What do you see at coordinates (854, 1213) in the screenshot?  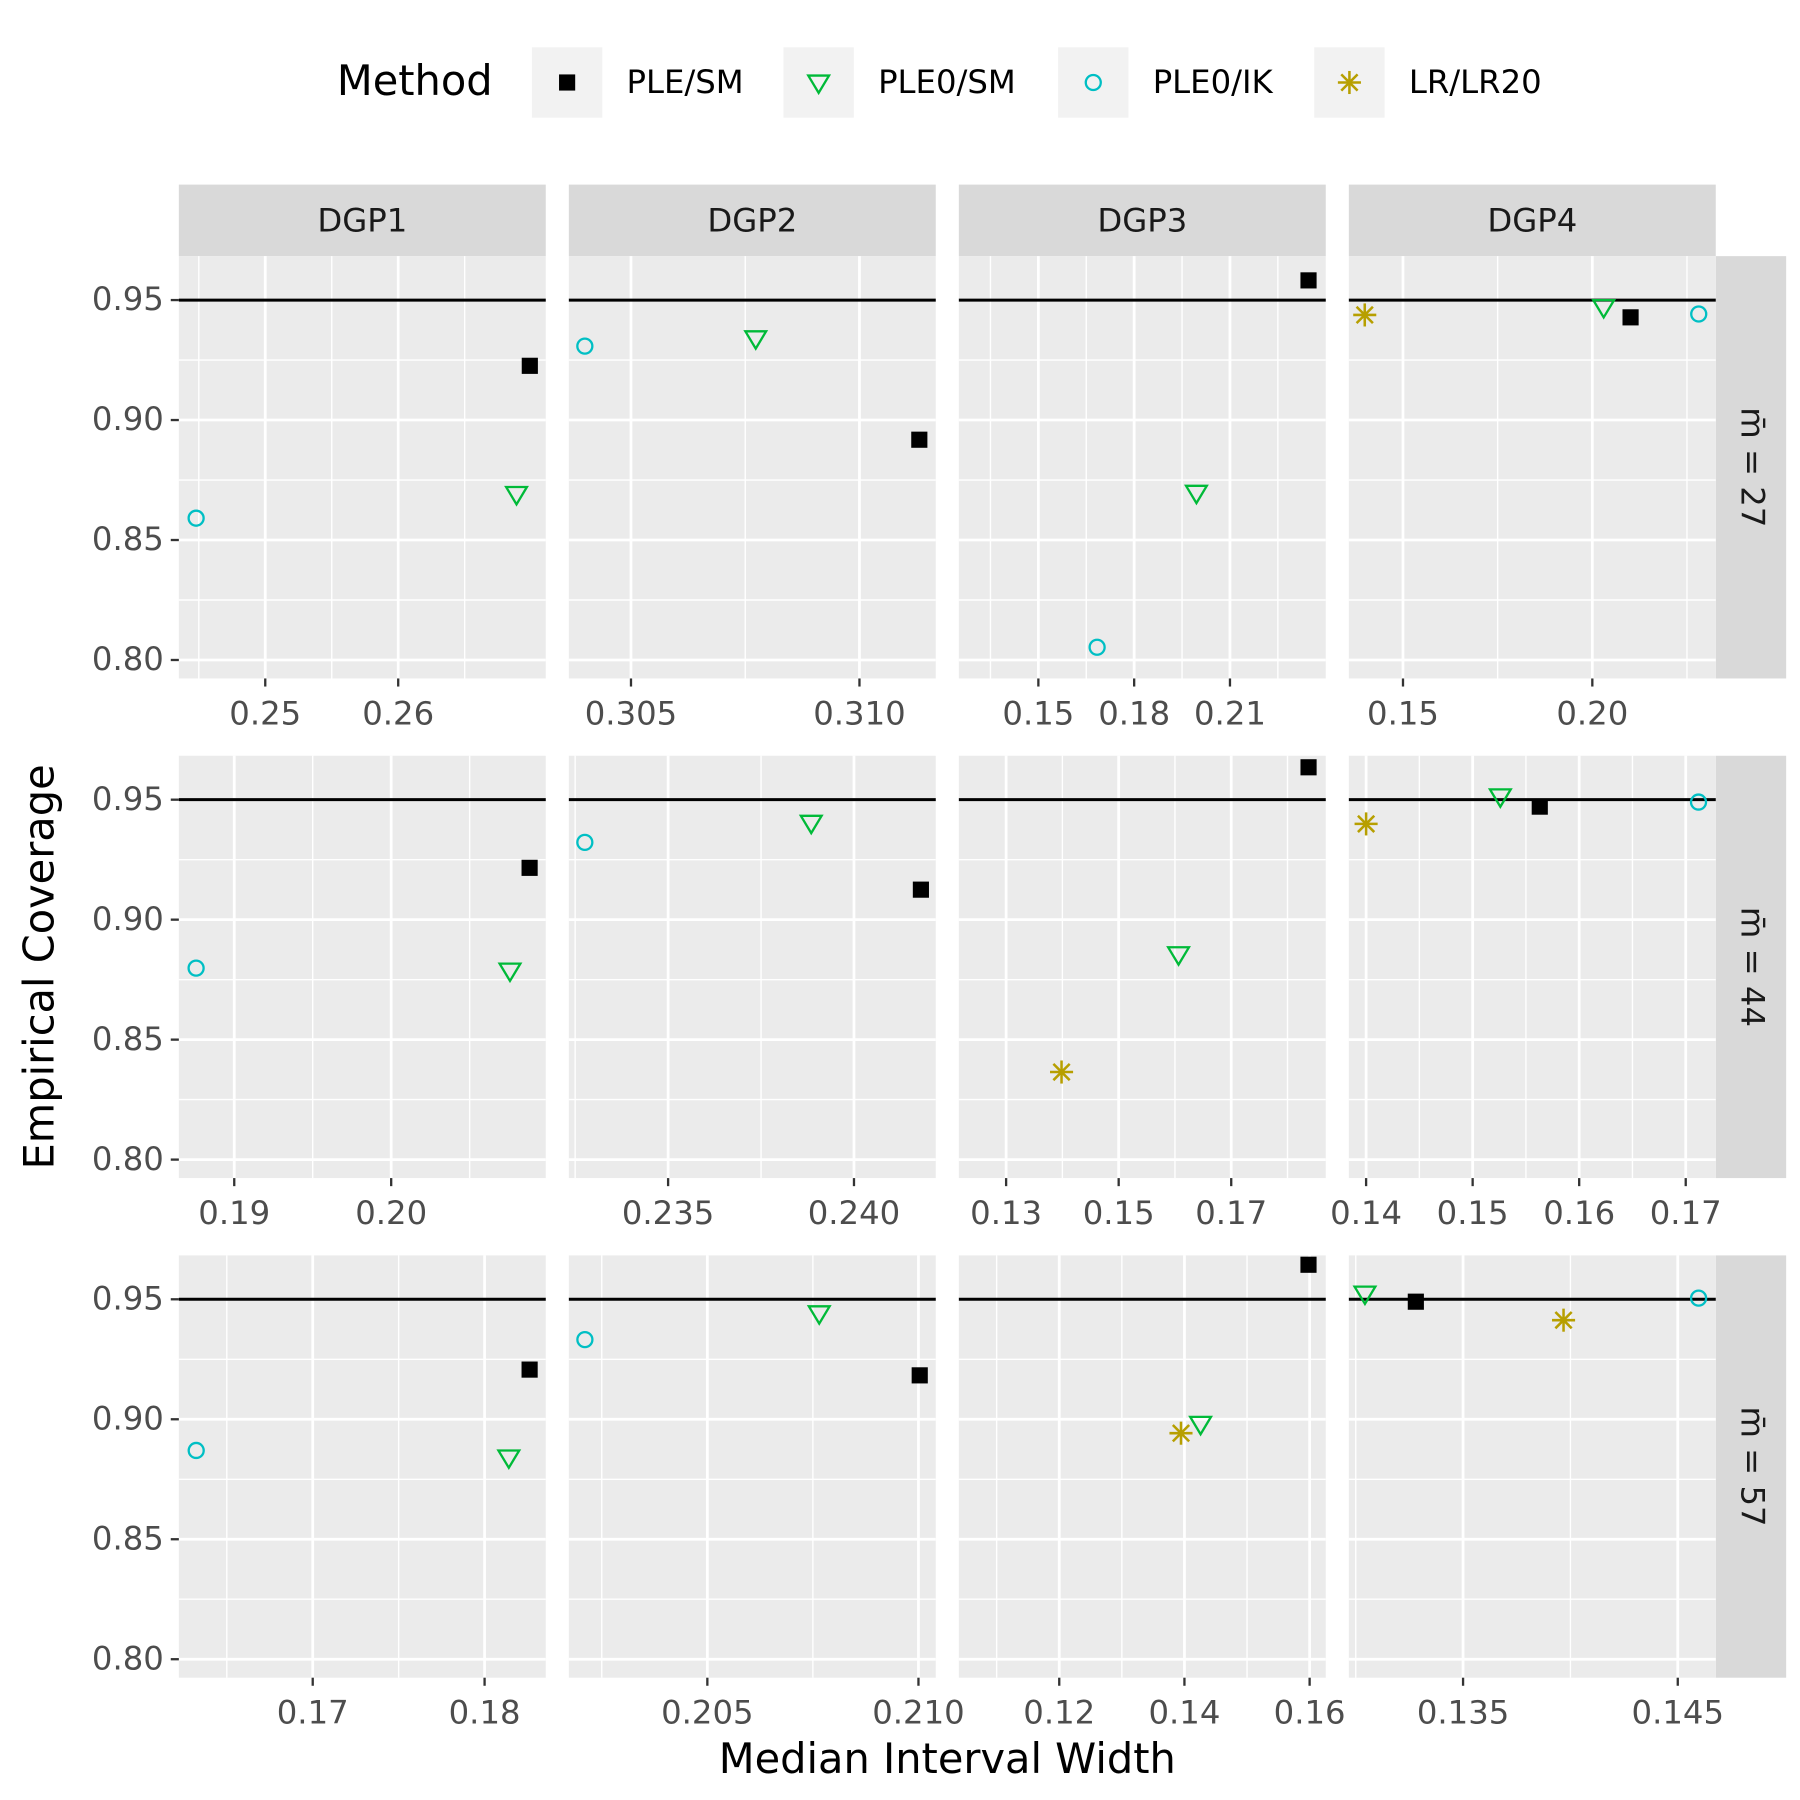 I see `x-tick-label: 0.240` at bounding box center [854, 1213].